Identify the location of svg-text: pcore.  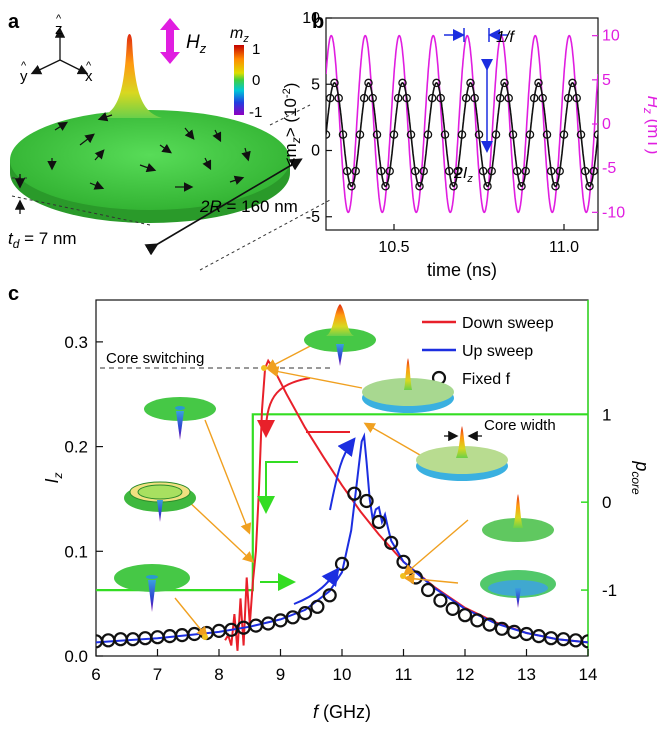
(640, 477).